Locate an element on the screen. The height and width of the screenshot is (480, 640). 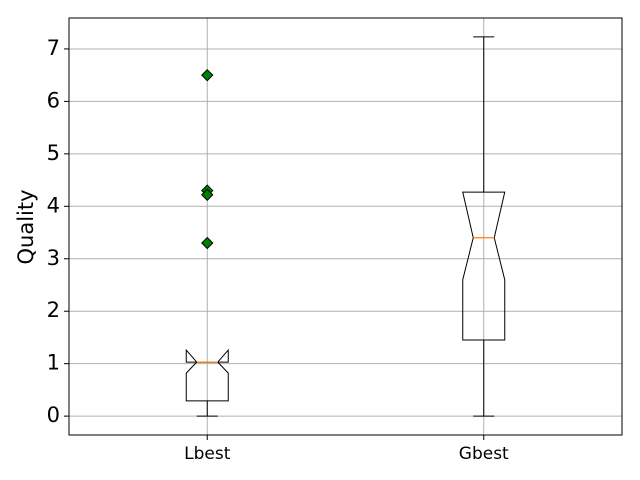
x-tick-label: Gbest is located at coordinates (484, 454).